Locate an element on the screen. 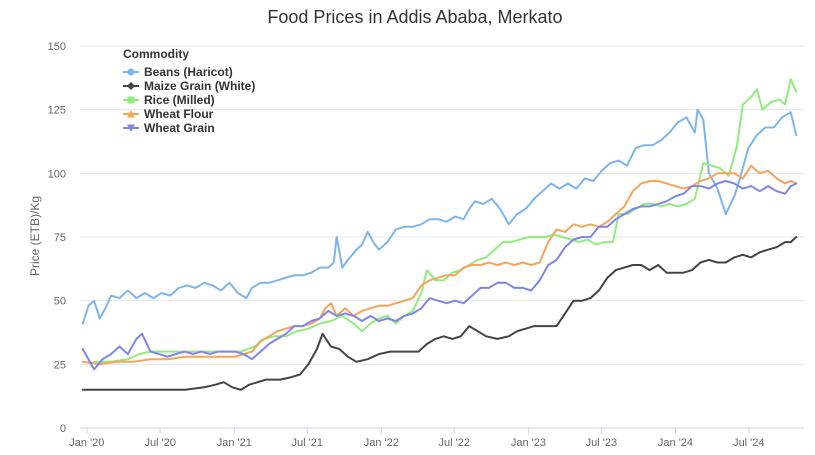 This screenshot has width=815, height=455. x-tick-label: Jan '21 is located at coordinates (234, 443).